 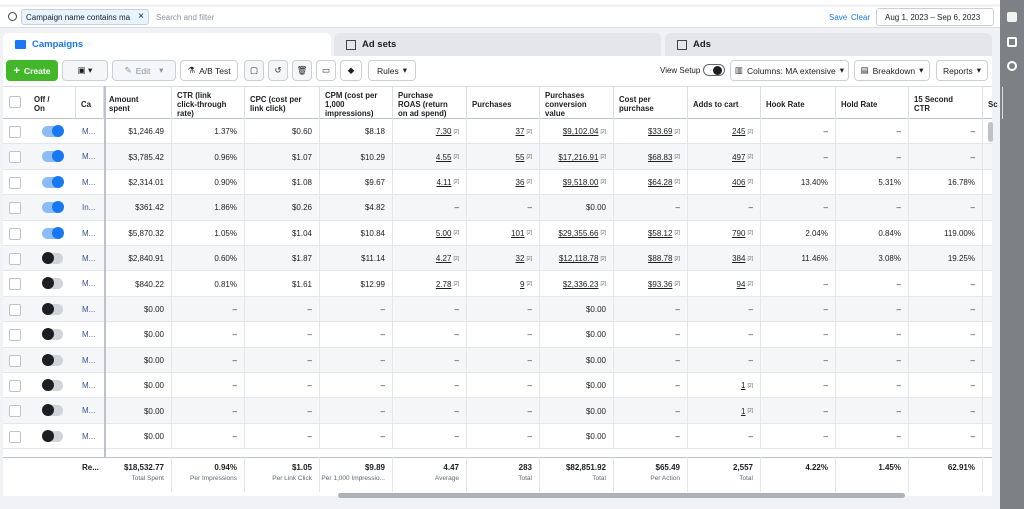 I want to click on cell-value: $33.69, so click(x=660, y=132).